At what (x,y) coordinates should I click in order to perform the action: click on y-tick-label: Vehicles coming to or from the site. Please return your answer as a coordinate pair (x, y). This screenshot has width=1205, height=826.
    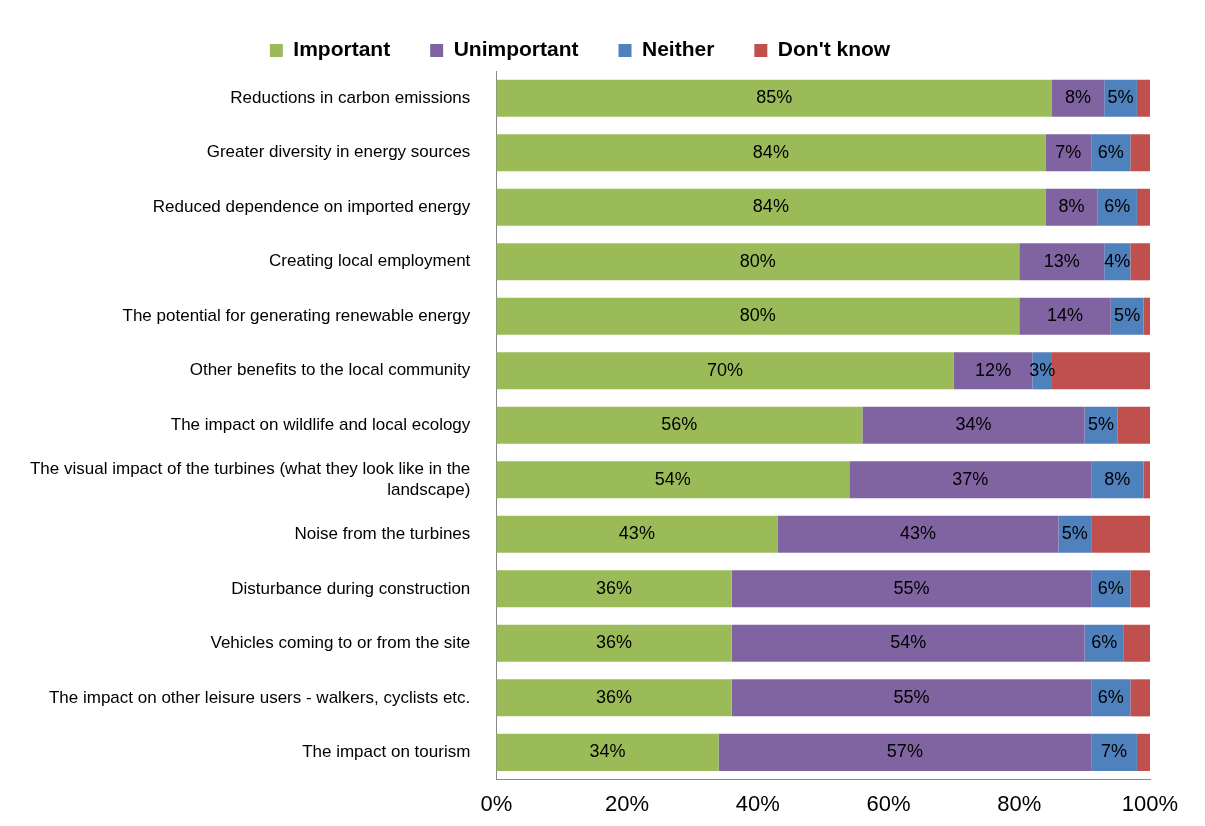
    Looking at the image, I should click on (340, 643).